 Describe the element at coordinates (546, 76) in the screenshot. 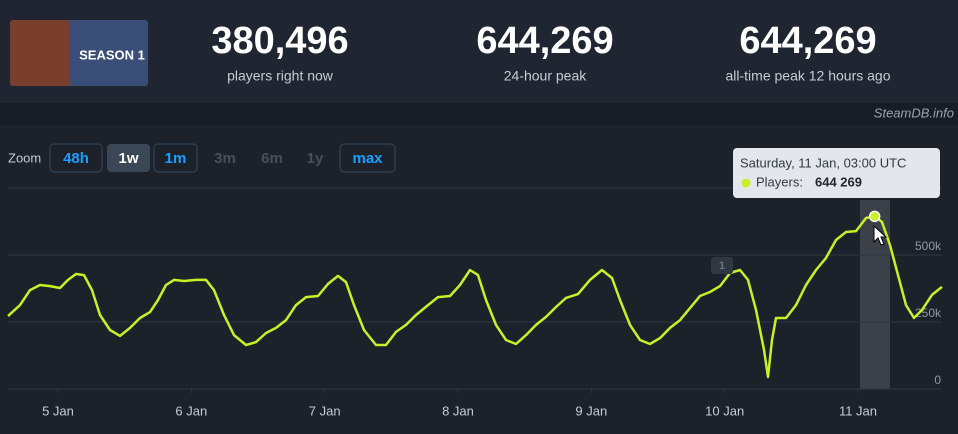

I see `stat-label: 24-hour peak` at that location.